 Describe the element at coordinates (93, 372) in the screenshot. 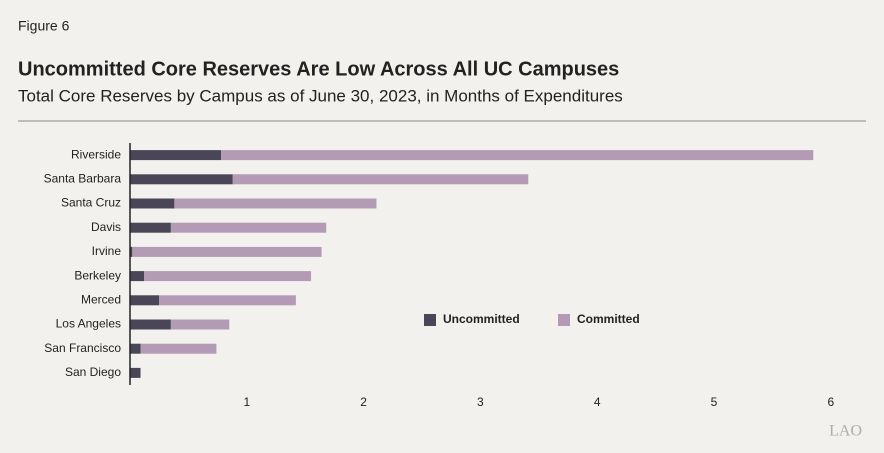

I see `y-tick-label: San Diego` at that location.